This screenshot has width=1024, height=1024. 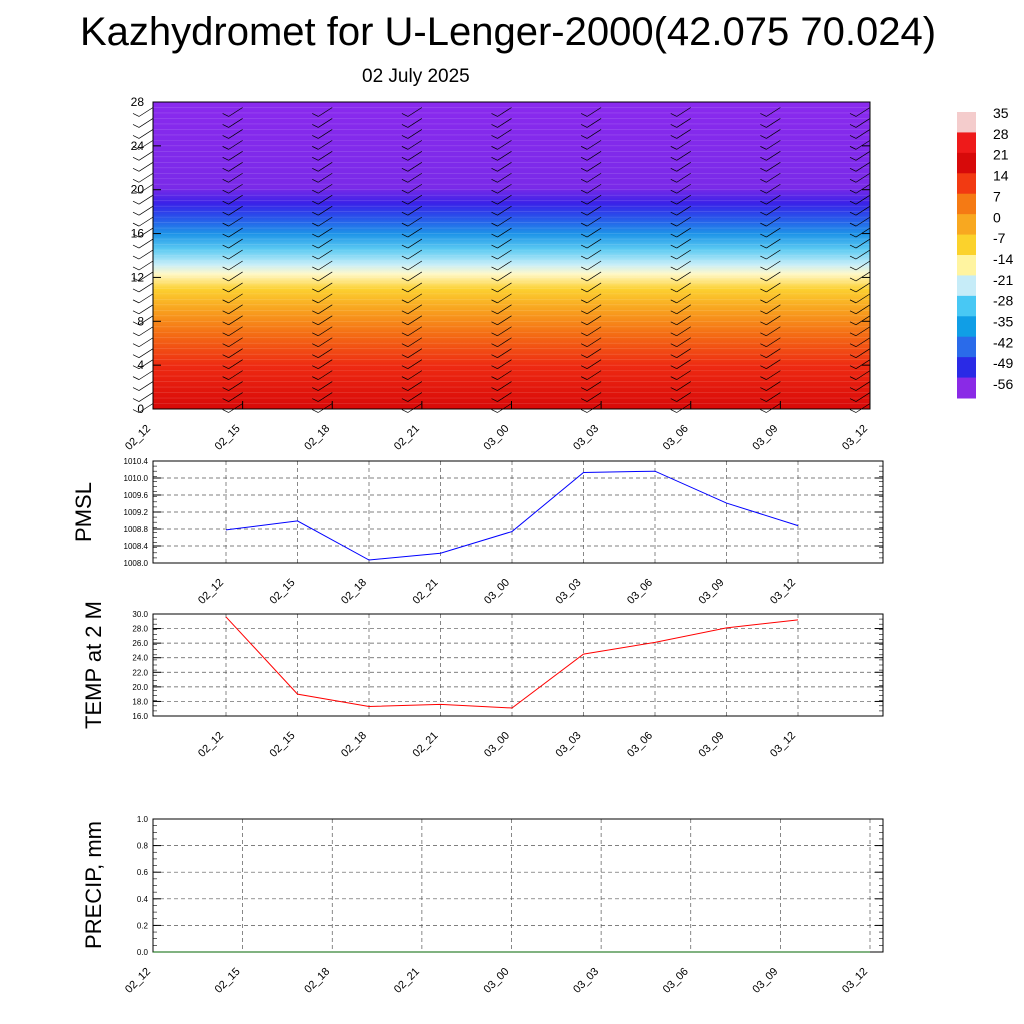 What do you see at coordinates (143, 952) in the screenshot?
I see `y-tick-label: 0.0` at bounding box center [143, 952].